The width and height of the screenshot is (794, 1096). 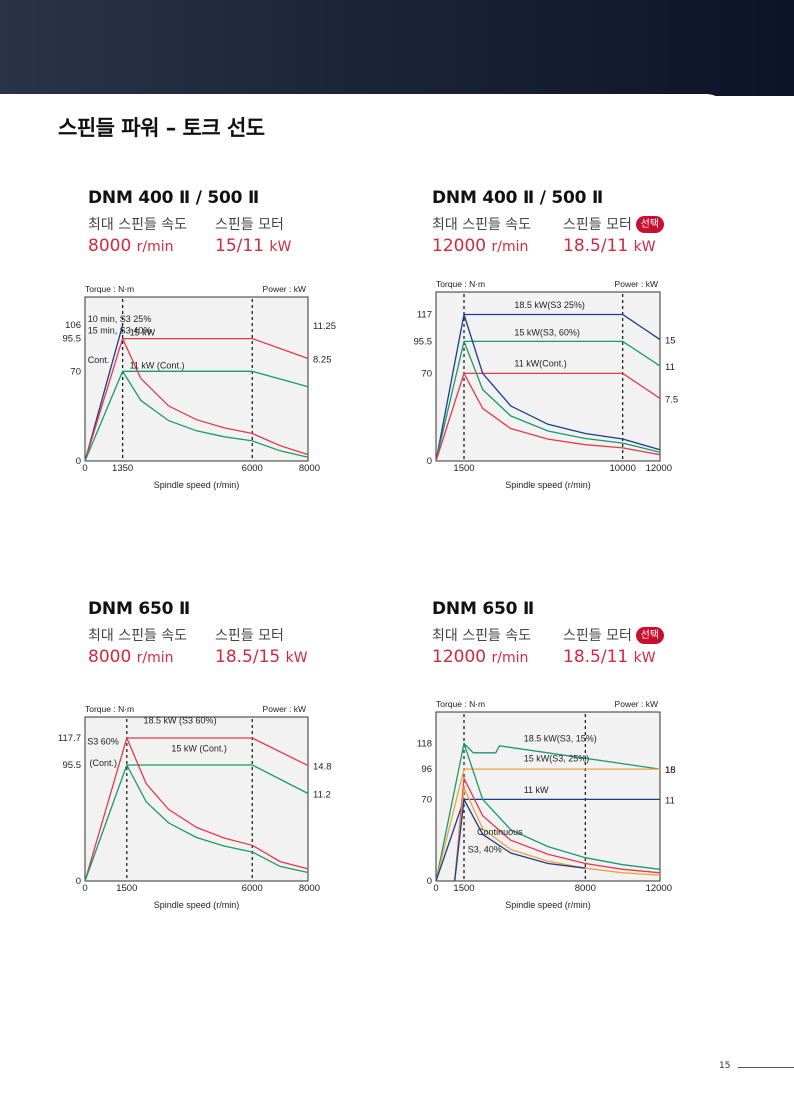 What do you see at coordinates (459, 657) in the screenshot?
I see `speed-number: 12000` at bounding box center [459, 657].